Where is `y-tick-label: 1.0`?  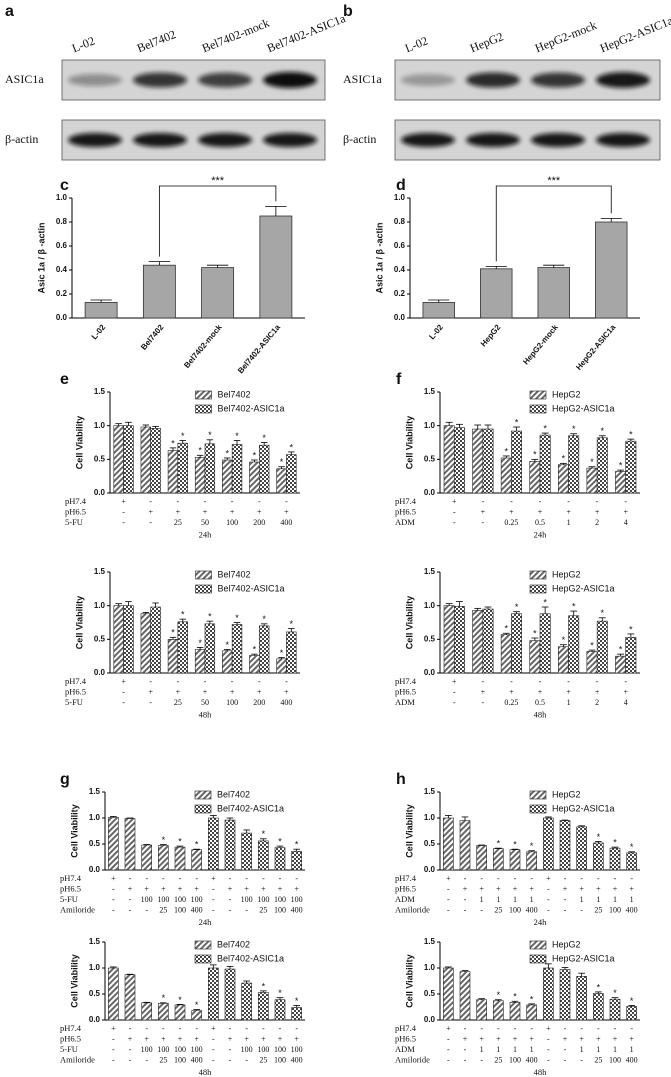 y-tick-label: 1.0 is located at coordinates (62, 197).